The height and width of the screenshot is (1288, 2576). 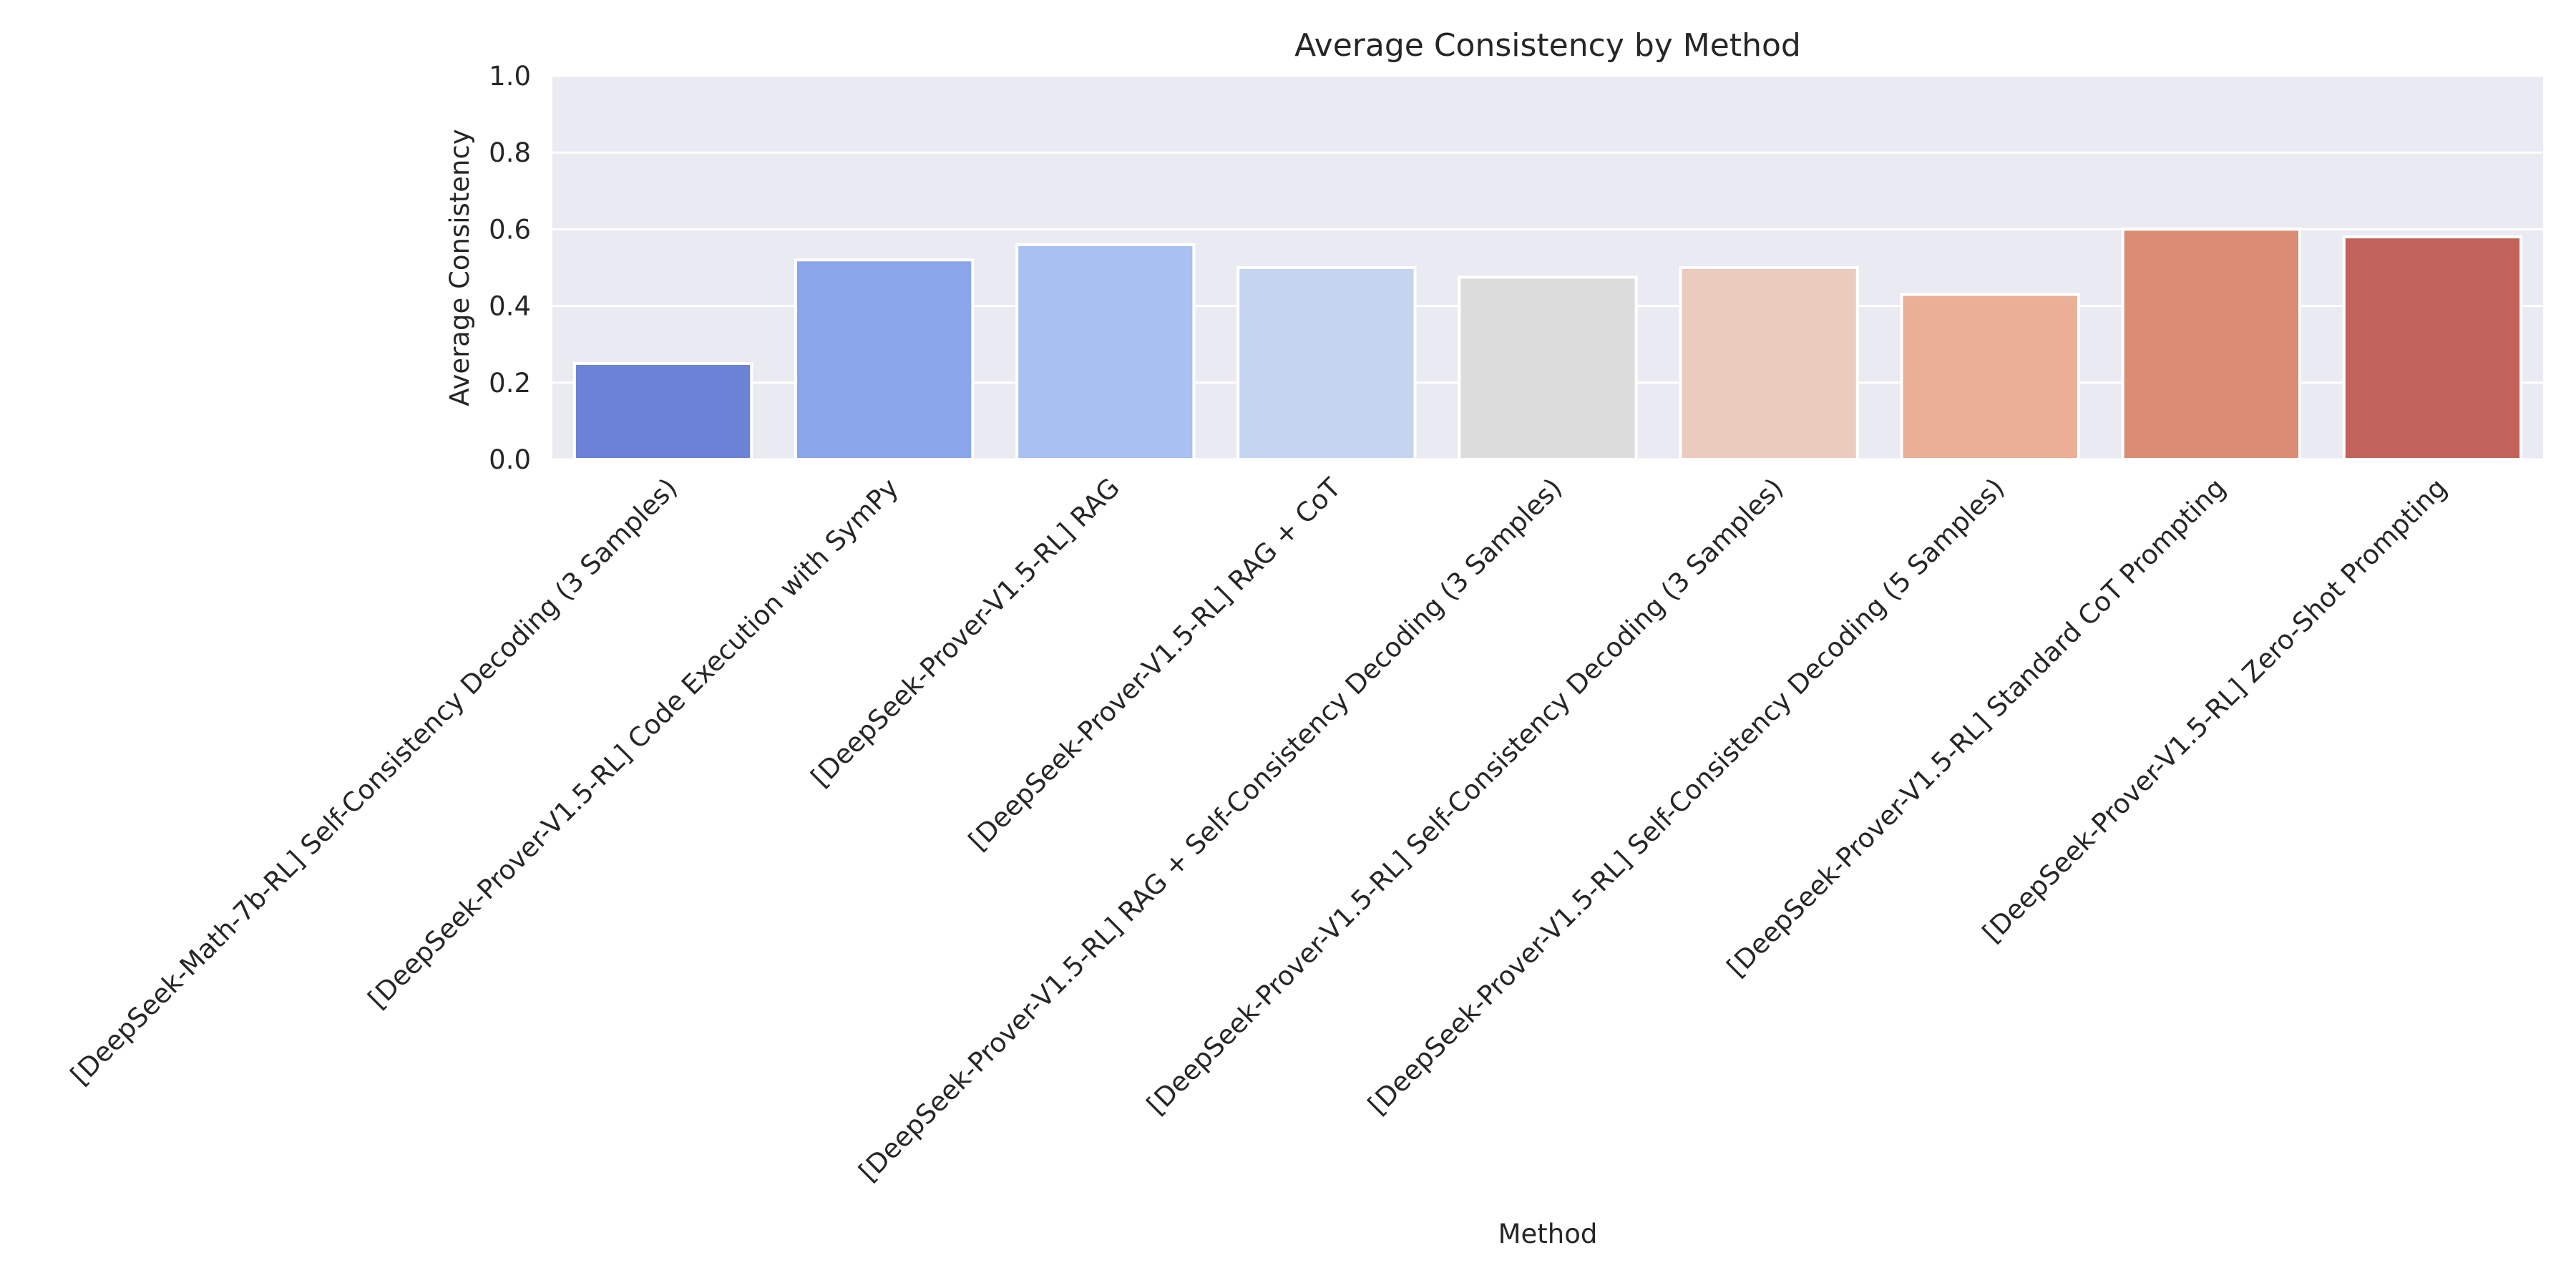 I want to click on bars, so click(x=1547, y=344).